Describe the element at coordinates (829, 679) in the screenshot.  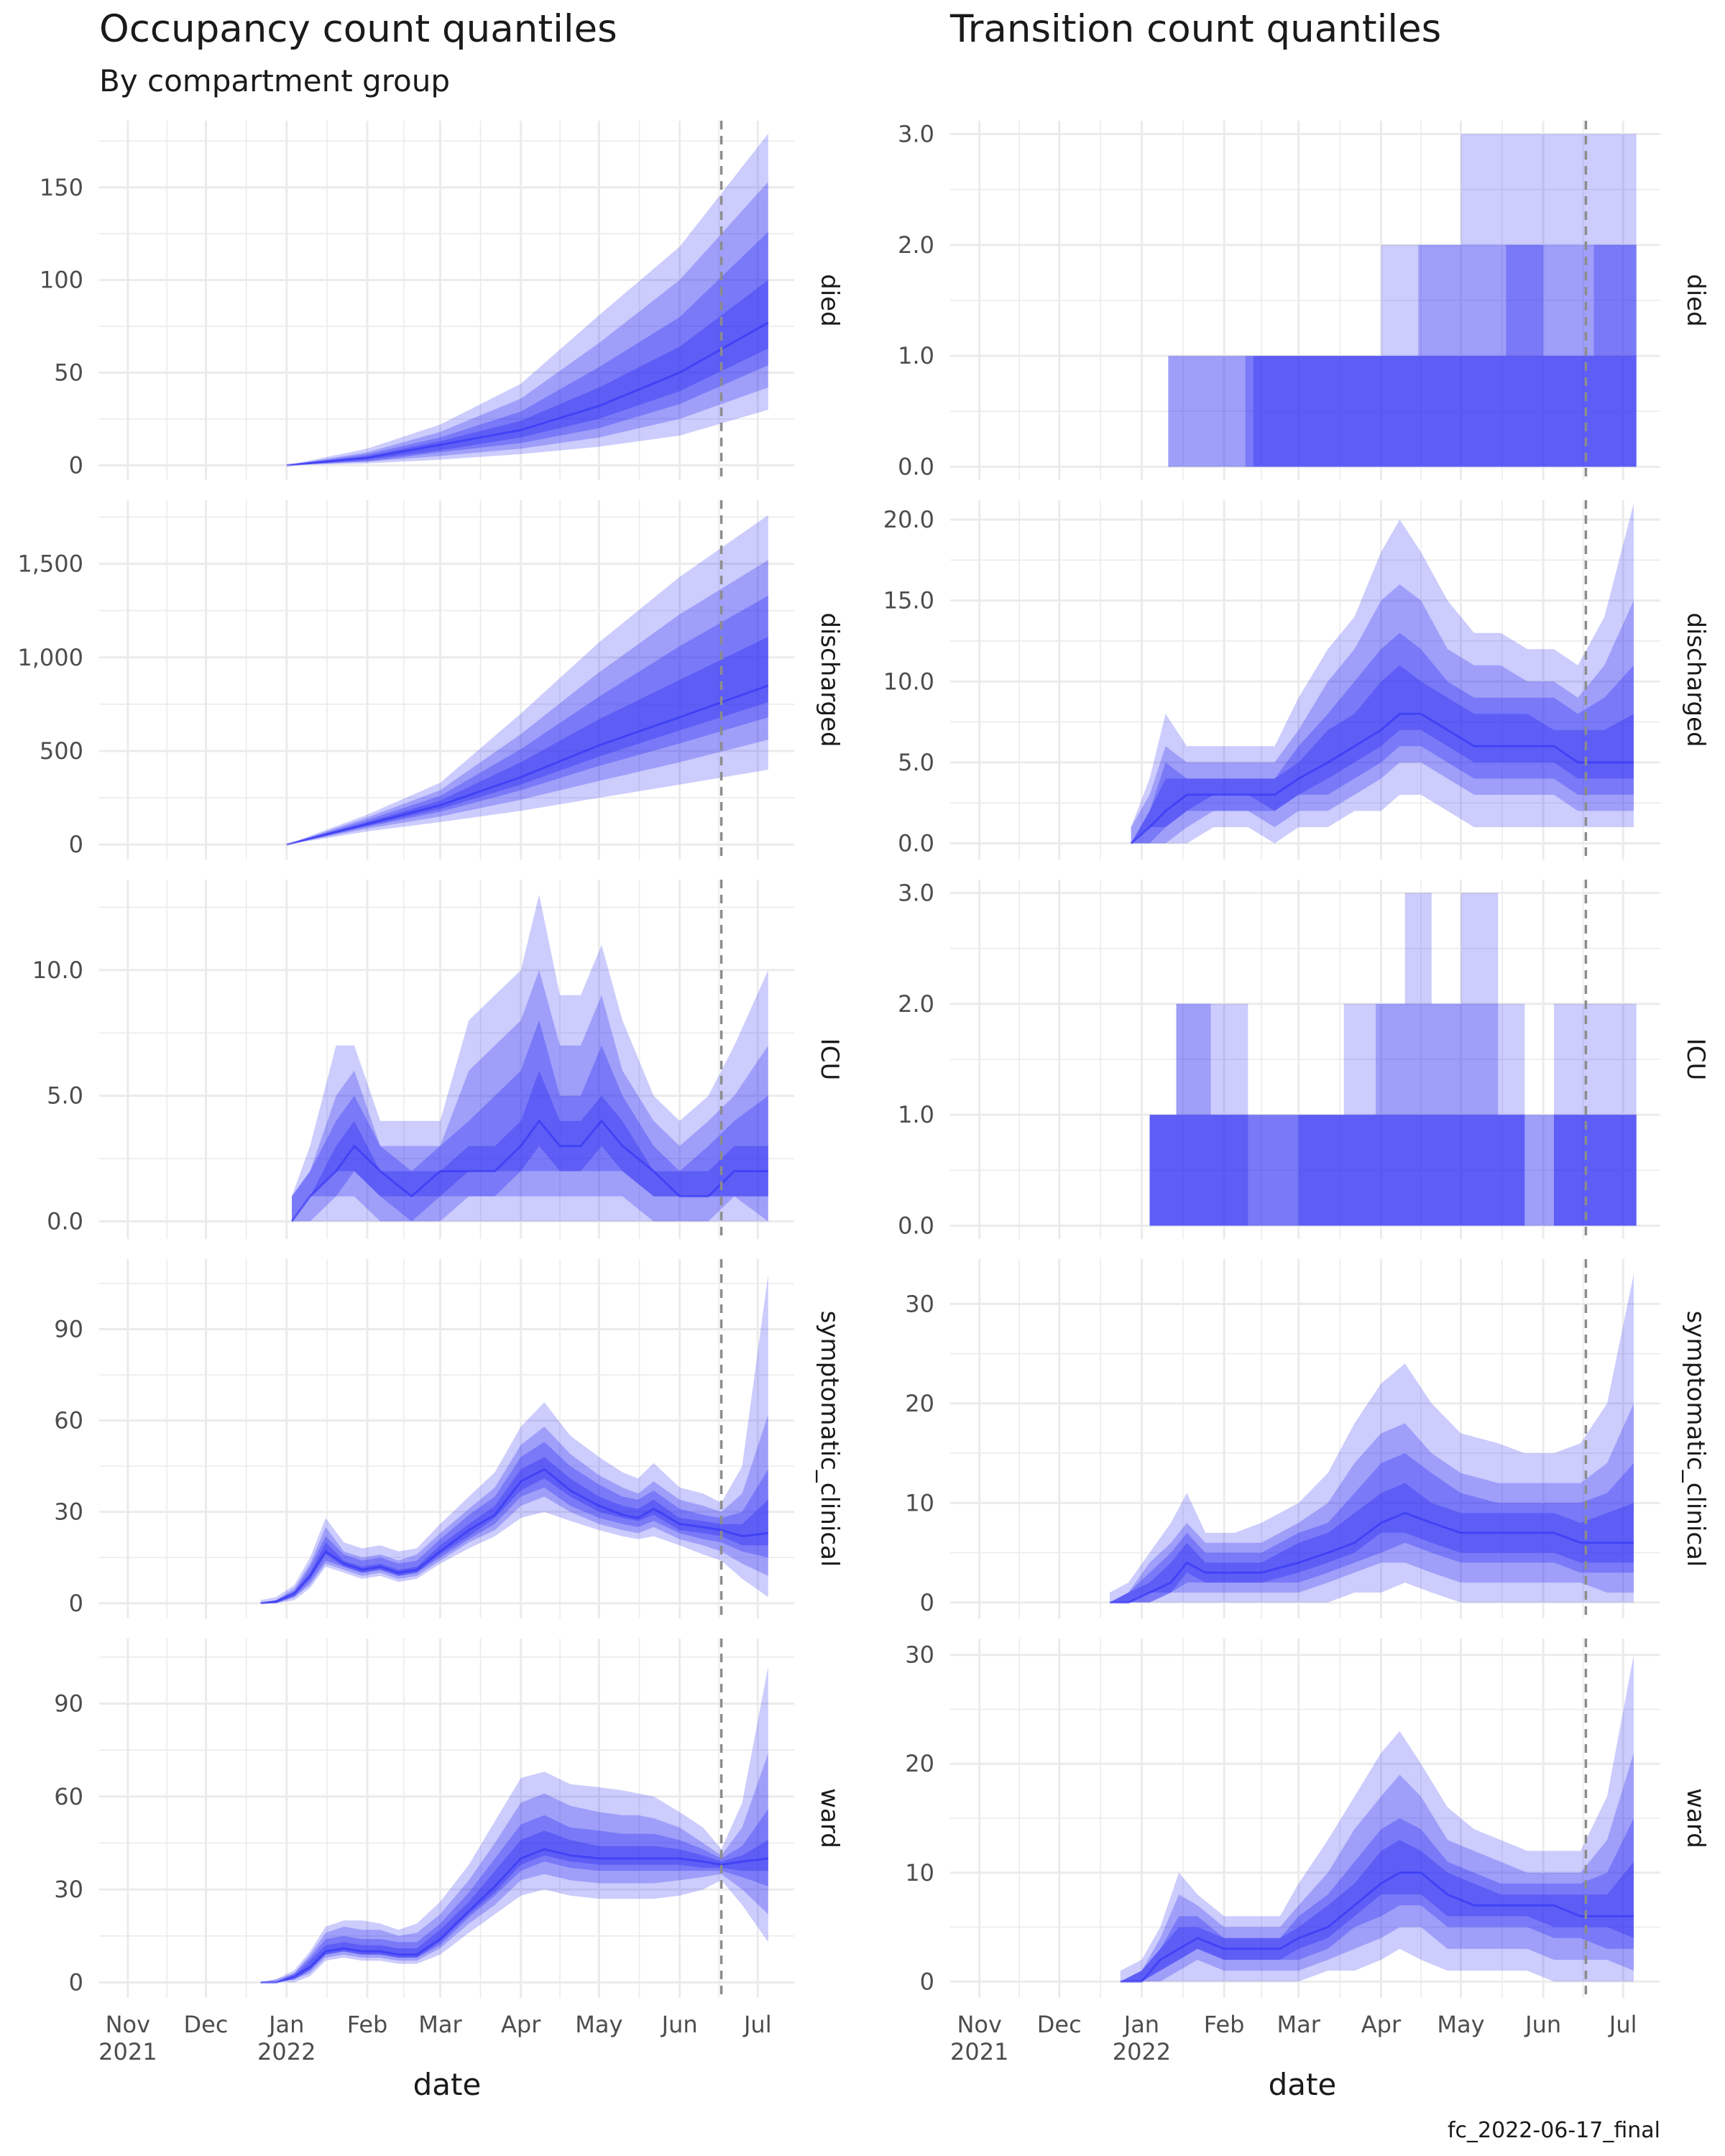
I see `facet-label-discharged: discharged` at that location.